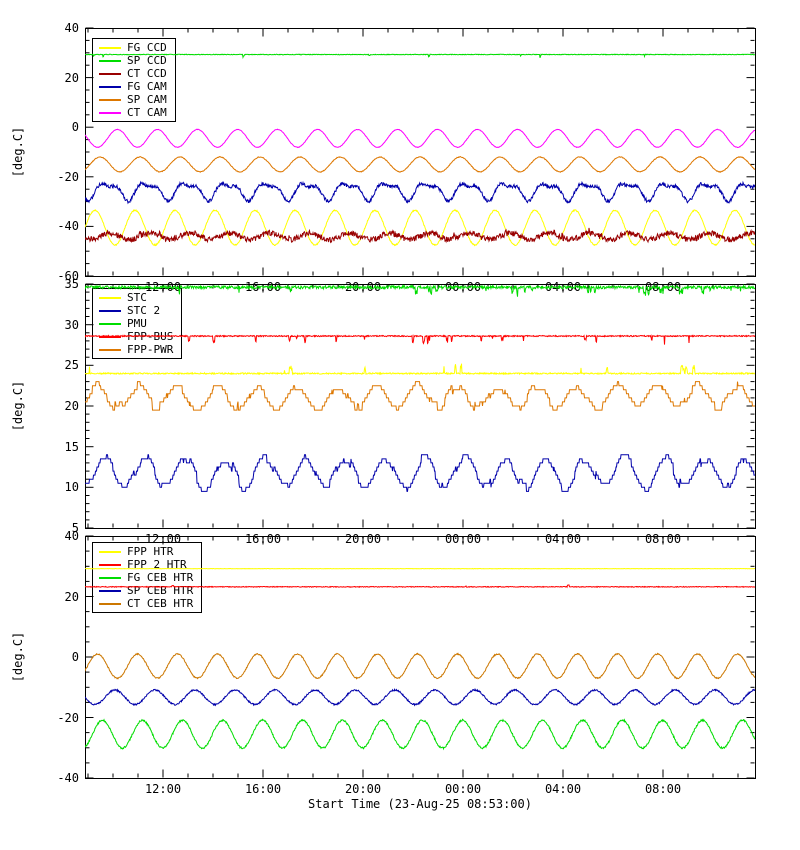 The height and width of the screenshot is (850, 800). I want to click on legend-label: PMU, so click(137, 323).